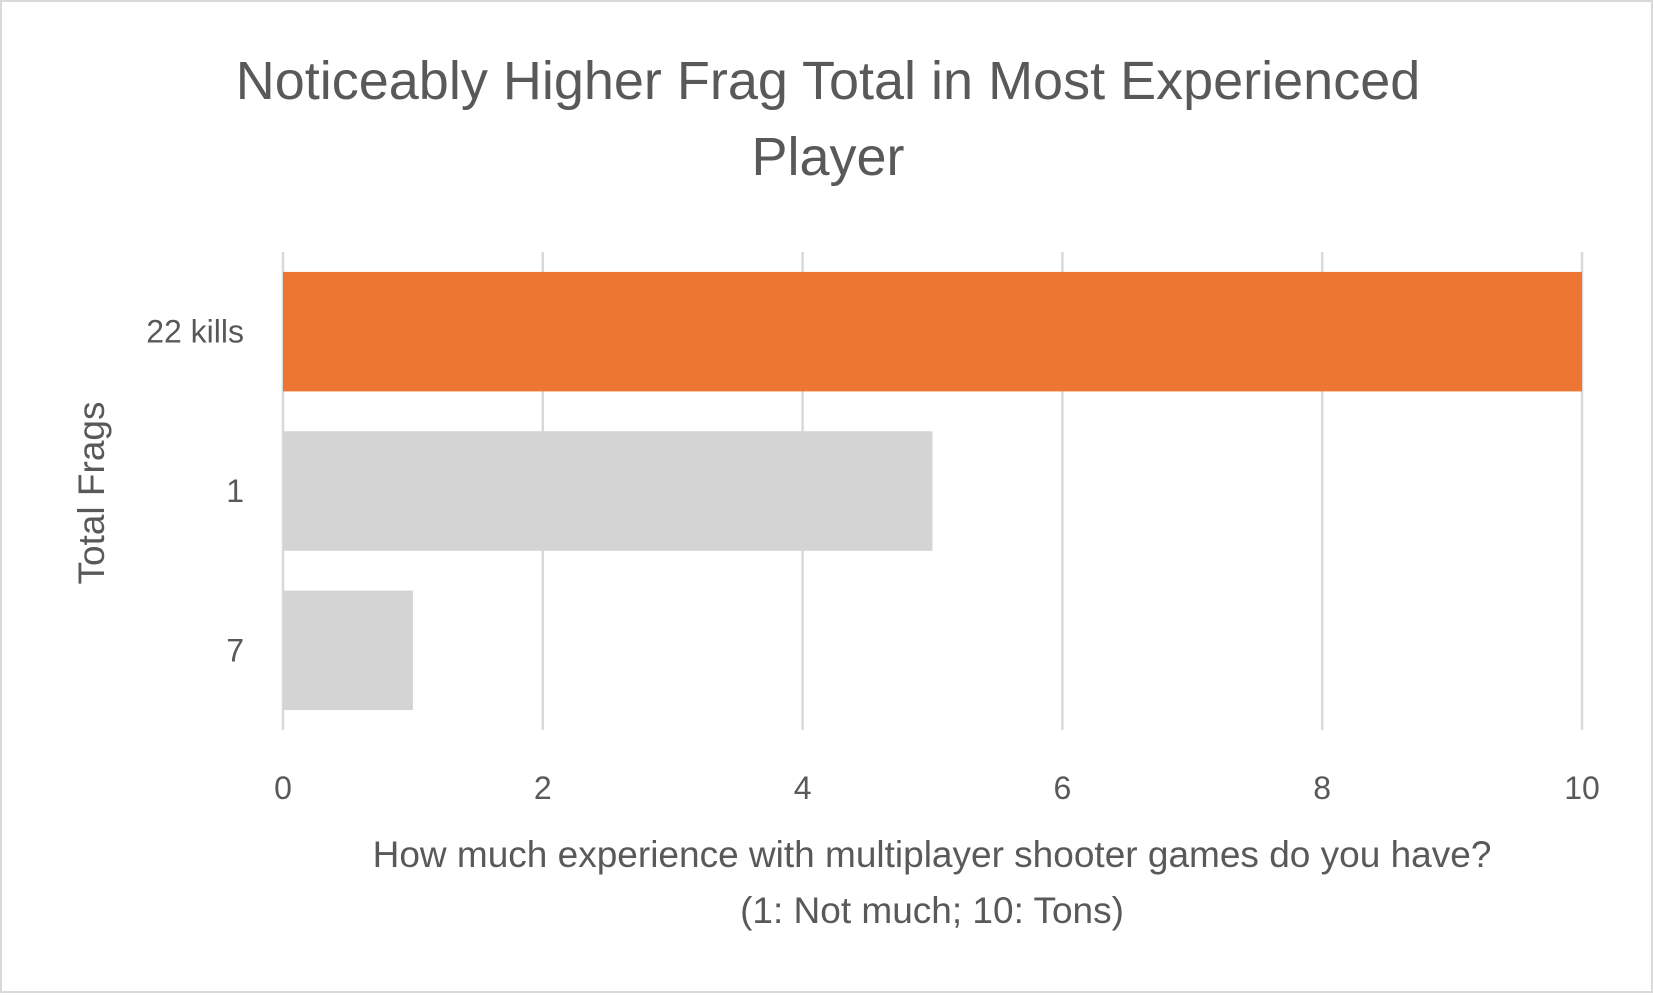  Describe the element at coordinates (195, 332) in the screenshot. I see `y-category-label: 22 kills` at that location.